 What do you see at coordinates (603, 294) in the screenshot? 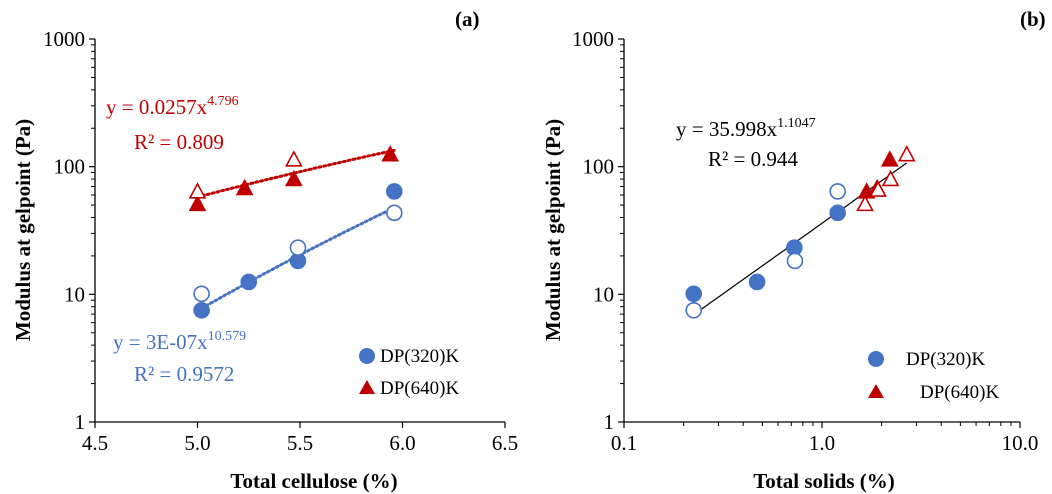
I see `y-tick-label-b: 10` at bounding box center [603, 294].